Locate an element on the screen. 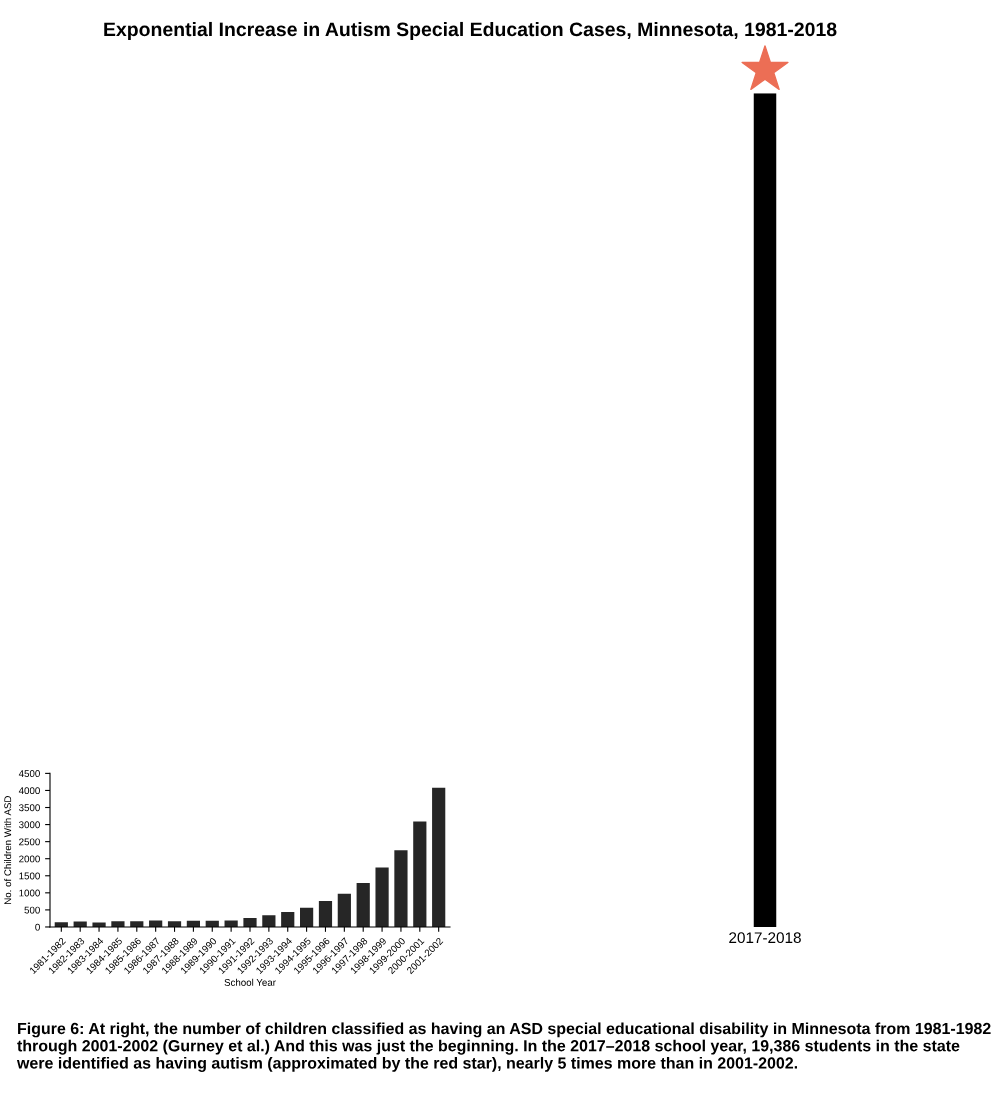 This screenshot has width=1000, height=1097. x-tick-label: 2017-2018 is located at coordinates (765, 938).